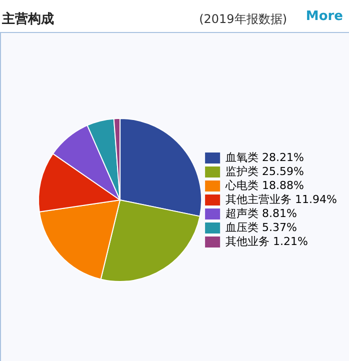  Describe the element at coordinates (262, 227) in the screenshot. I see `legend-label: 血压类 5.37%` at that location.